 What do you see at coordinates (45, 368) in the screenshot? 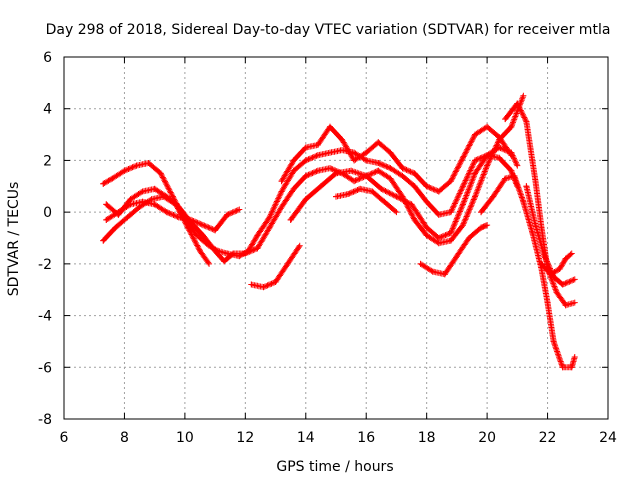
I see `y-tick-label: -6` at bounding box center [45, 368].